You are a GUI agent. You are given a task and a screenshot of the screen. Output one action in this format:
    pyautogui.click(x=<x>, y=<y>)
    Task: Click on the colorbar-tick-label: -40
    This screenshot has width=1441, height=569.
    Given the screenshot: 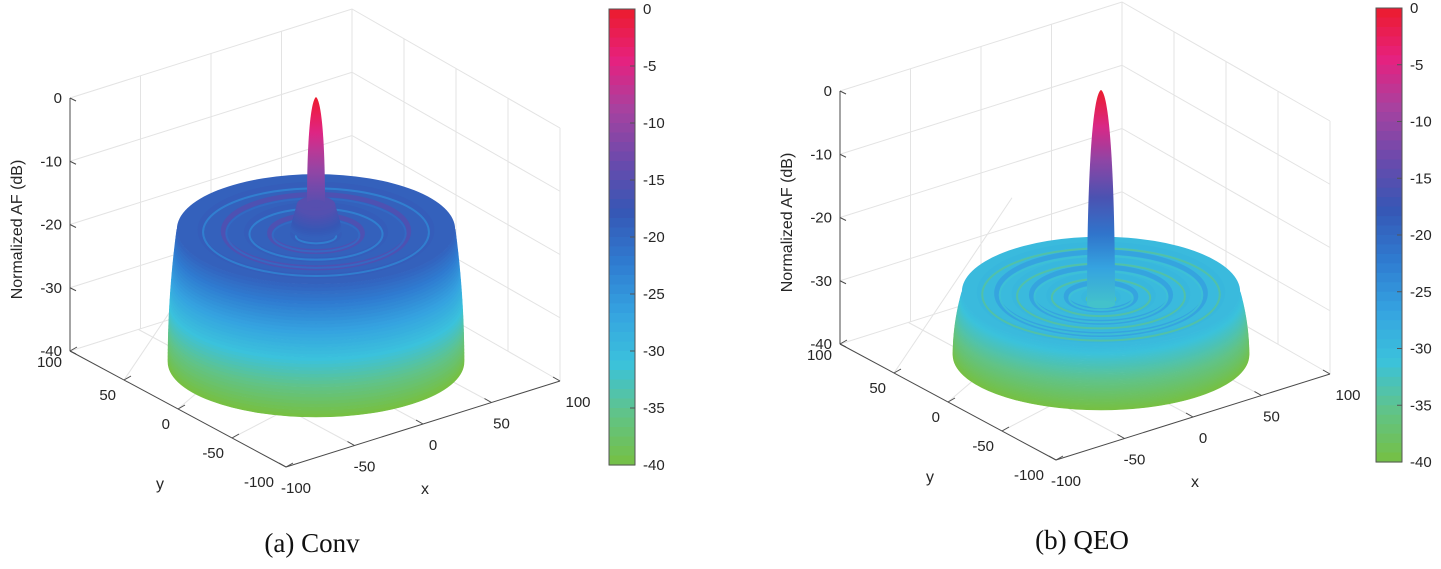 What is the action you would take?
    pyautogui.click(x=1421, y=462)
    